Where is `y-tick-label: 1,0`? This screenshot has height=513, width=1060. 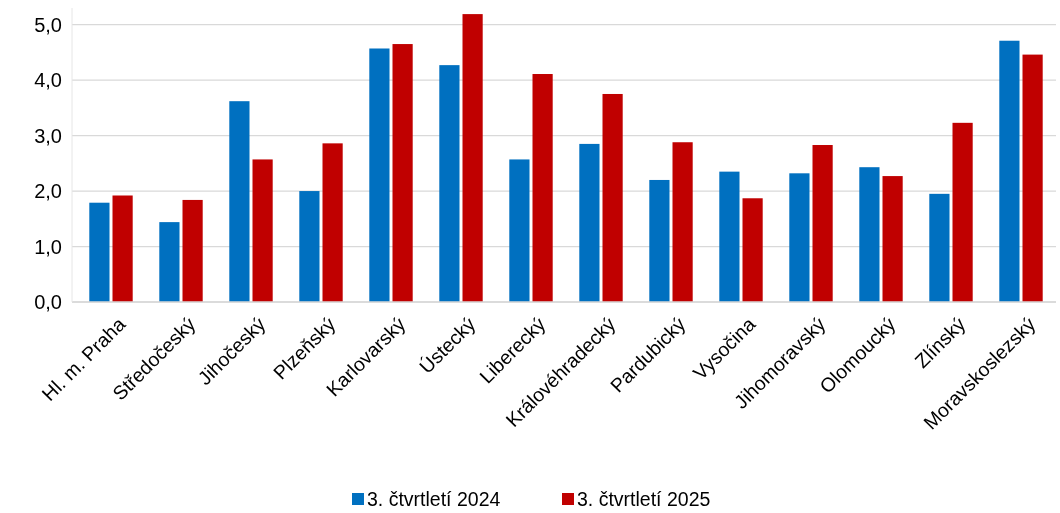
y-tick-label: 1,0 is located at coordinates (48, 246).